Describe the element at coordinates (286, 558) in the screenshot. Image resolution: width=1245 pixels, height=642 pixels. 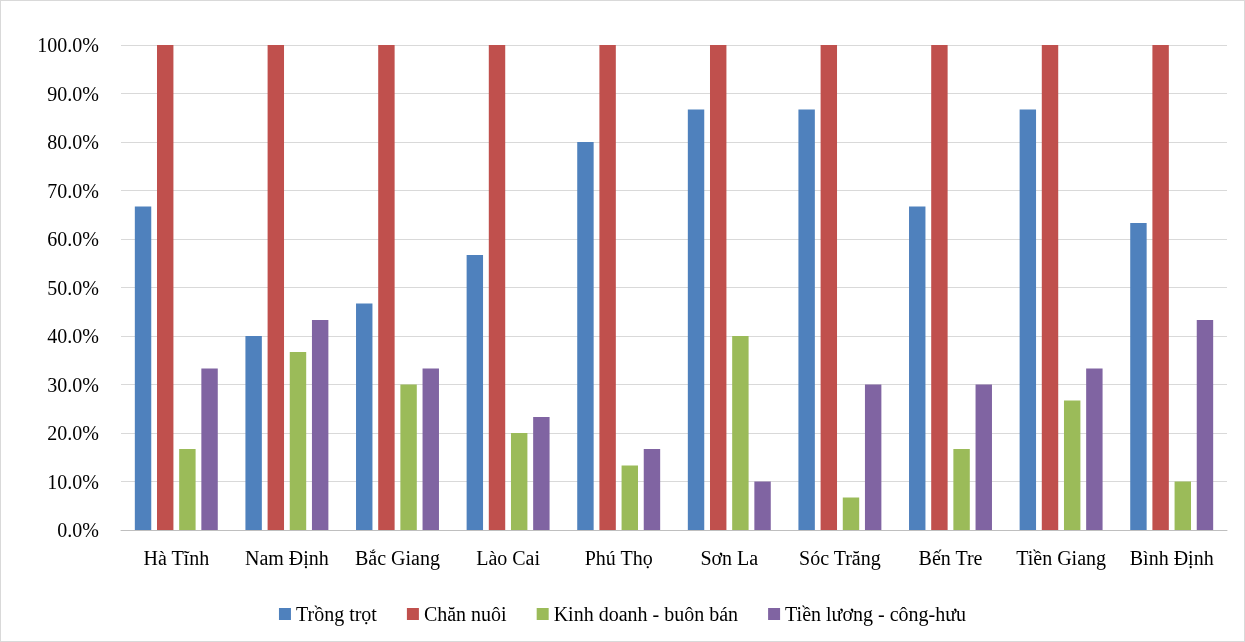
I see `x-tick-label: Nam Định` at that location.